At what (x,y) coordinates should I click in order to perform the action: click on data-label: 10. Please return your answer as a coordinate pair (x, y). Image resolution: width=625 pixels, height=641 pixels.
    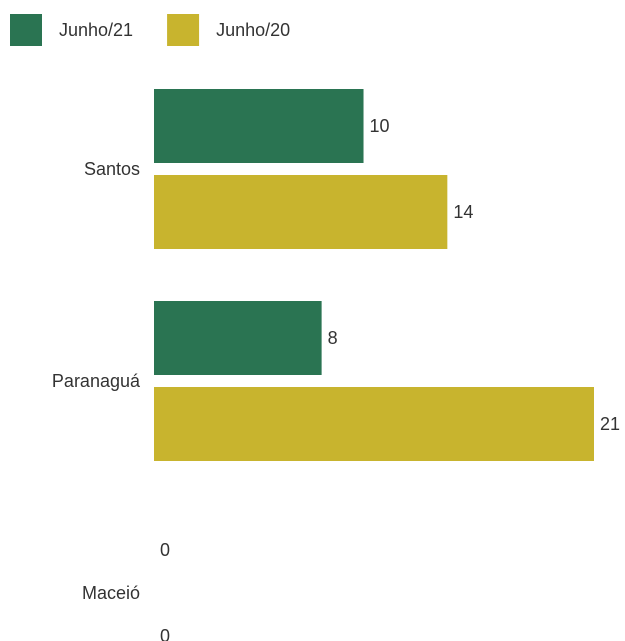
    Looking at the image, I should click on (380, 126).